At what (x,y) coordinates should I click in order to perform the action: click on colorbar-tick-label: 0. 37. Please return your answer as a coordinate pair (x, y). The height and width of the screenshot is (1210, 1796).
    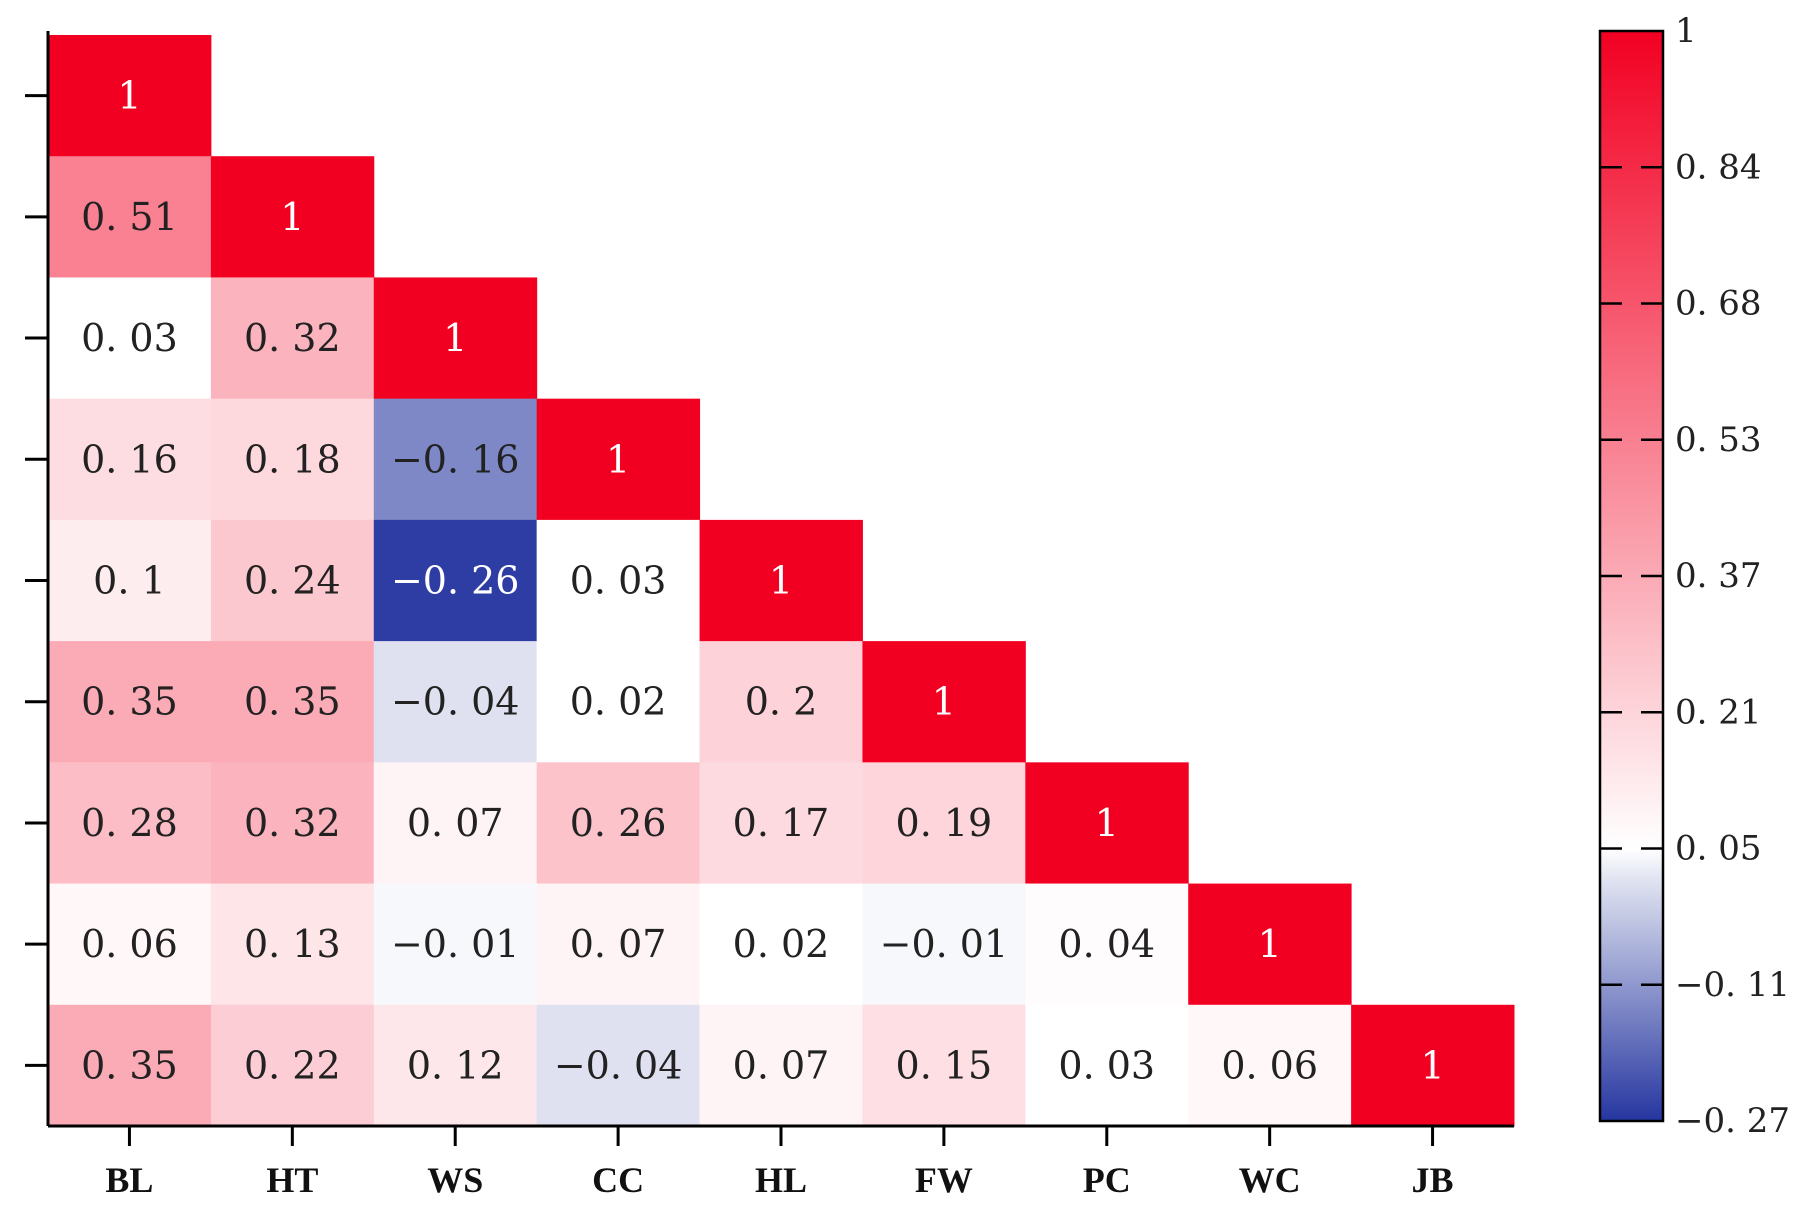
    Looking at the image, I should click on (1718, 576).